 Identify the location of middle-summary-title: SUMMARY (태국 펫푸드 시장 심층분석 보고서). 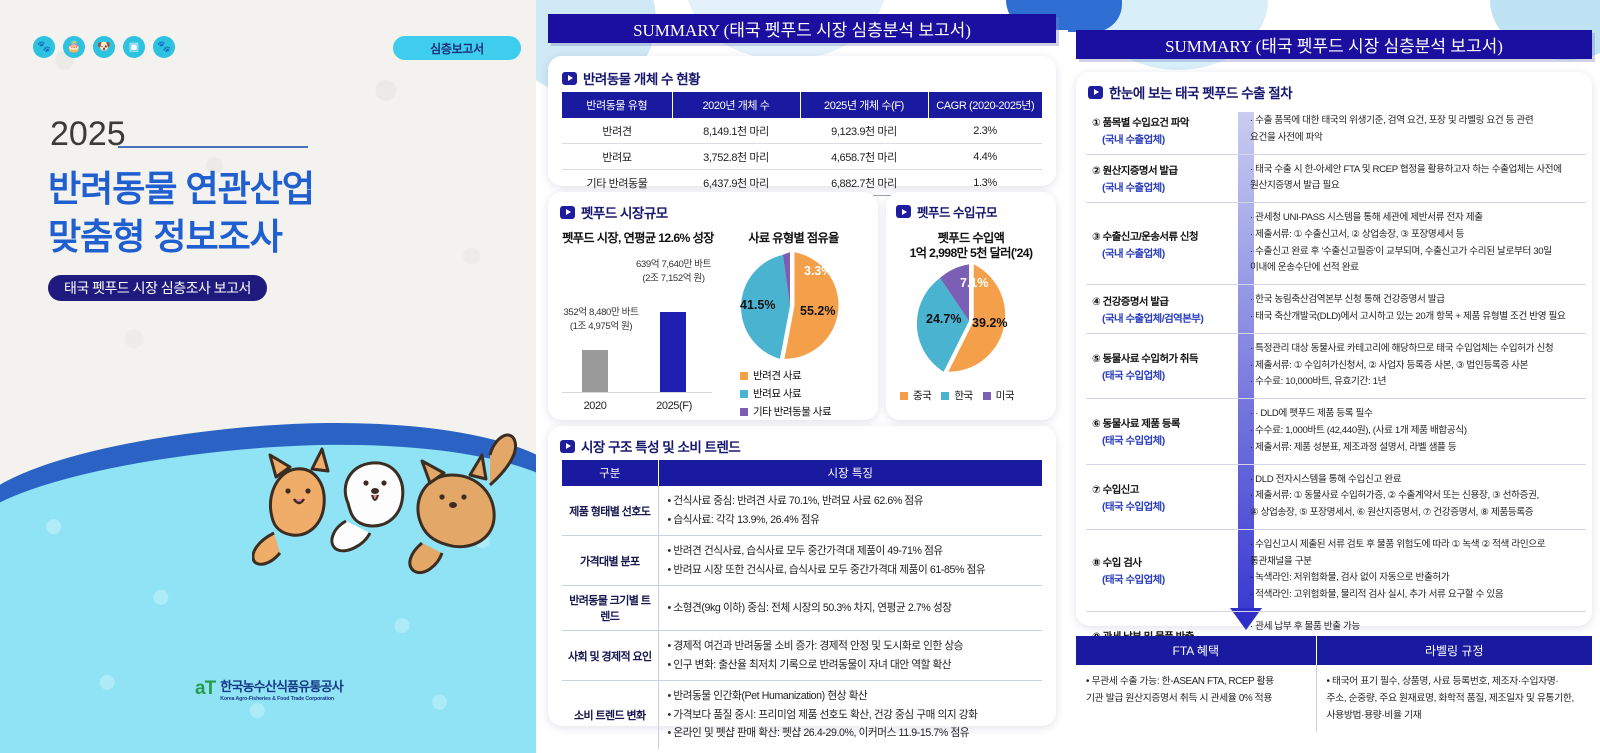
(802, 28).